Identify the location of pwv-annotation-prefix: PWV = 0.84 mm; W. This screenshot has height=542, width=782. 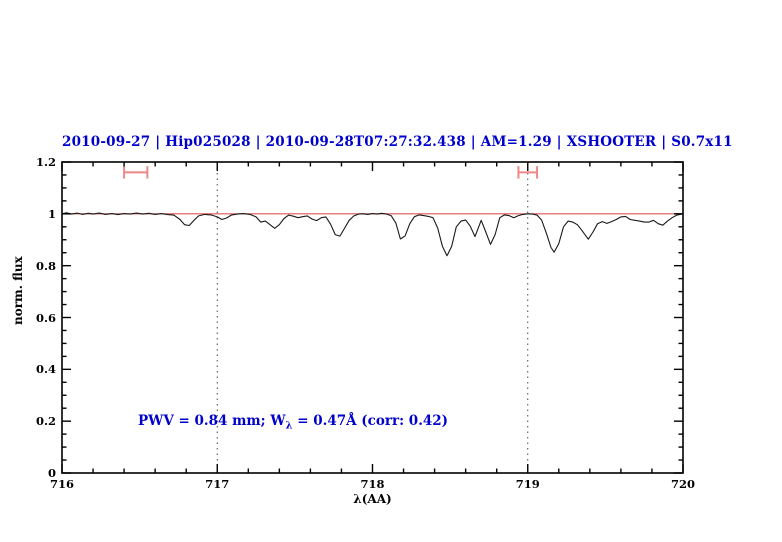
(212, 421).